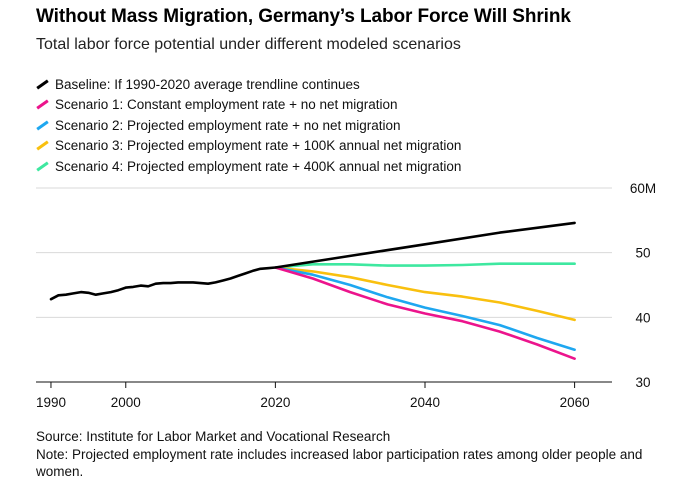 This screenshot has height=494, width=682. Describe the element at coordinates (575, 402) in the screenshot. I see `x-tick-label-4: 2060` at that location.